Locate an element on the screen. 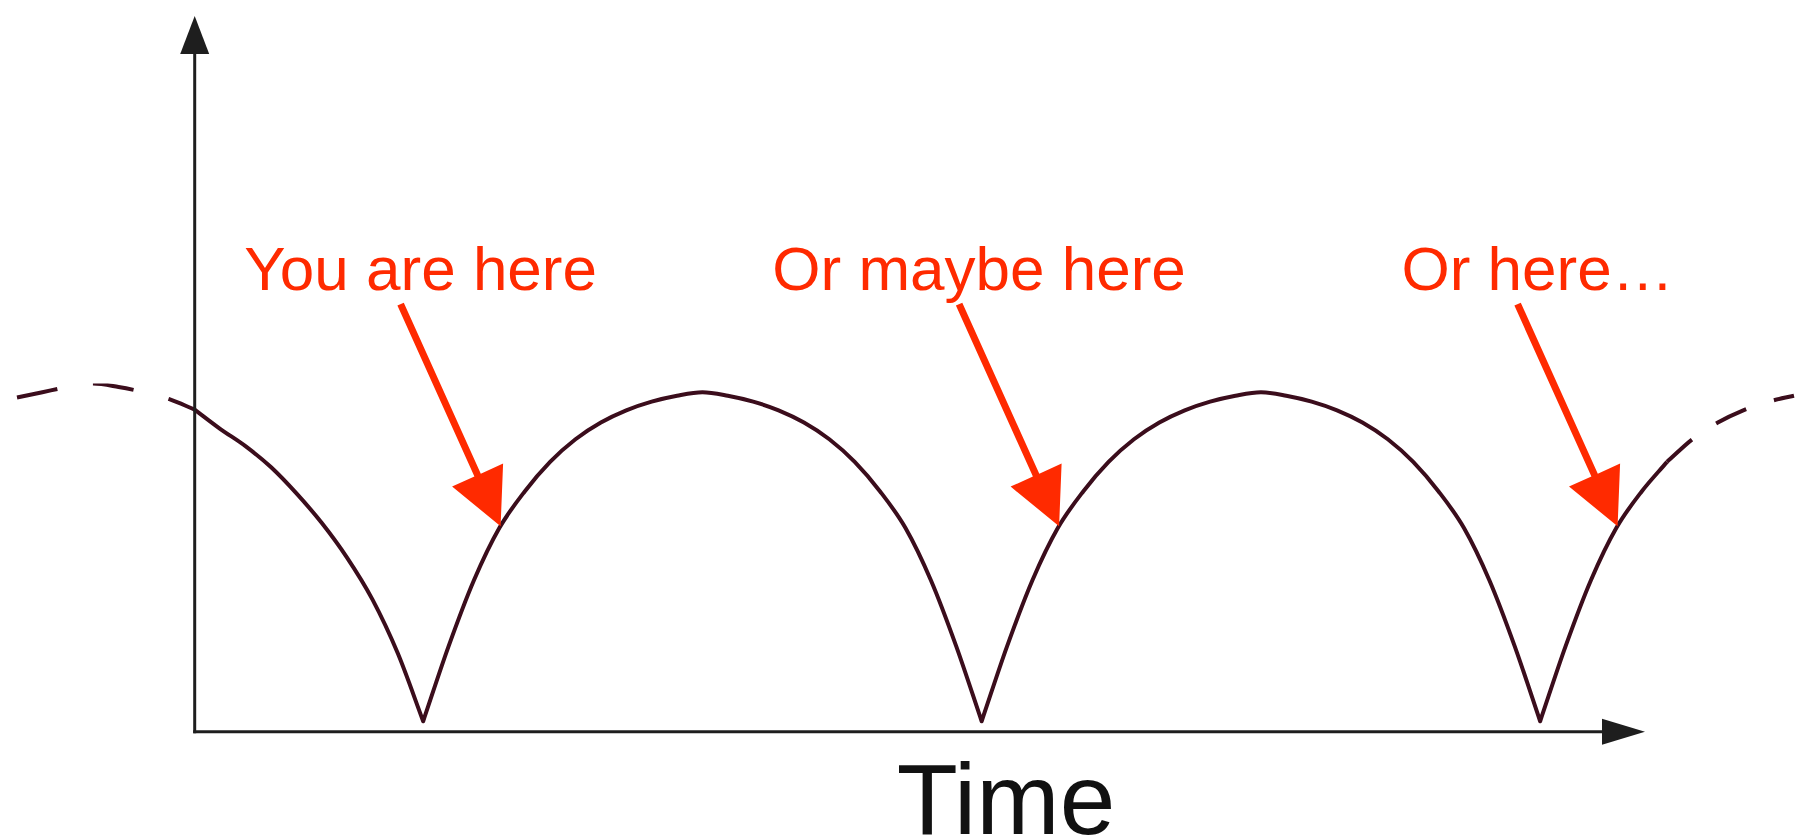  text: Or maybe here is located at coordinates (979, 269).